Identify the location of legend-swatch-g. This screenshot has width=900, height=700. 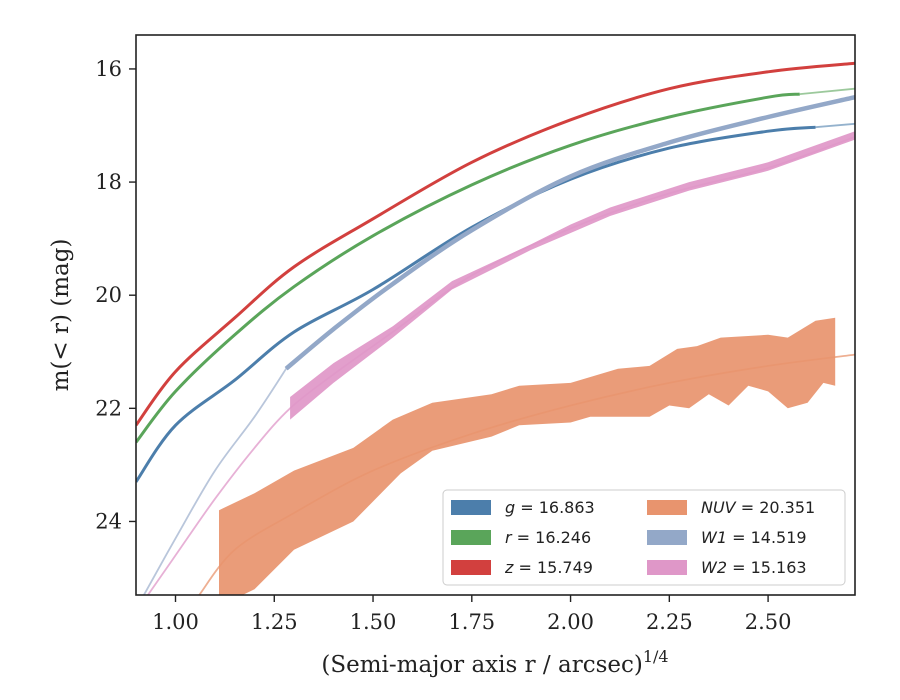
(471, 507).